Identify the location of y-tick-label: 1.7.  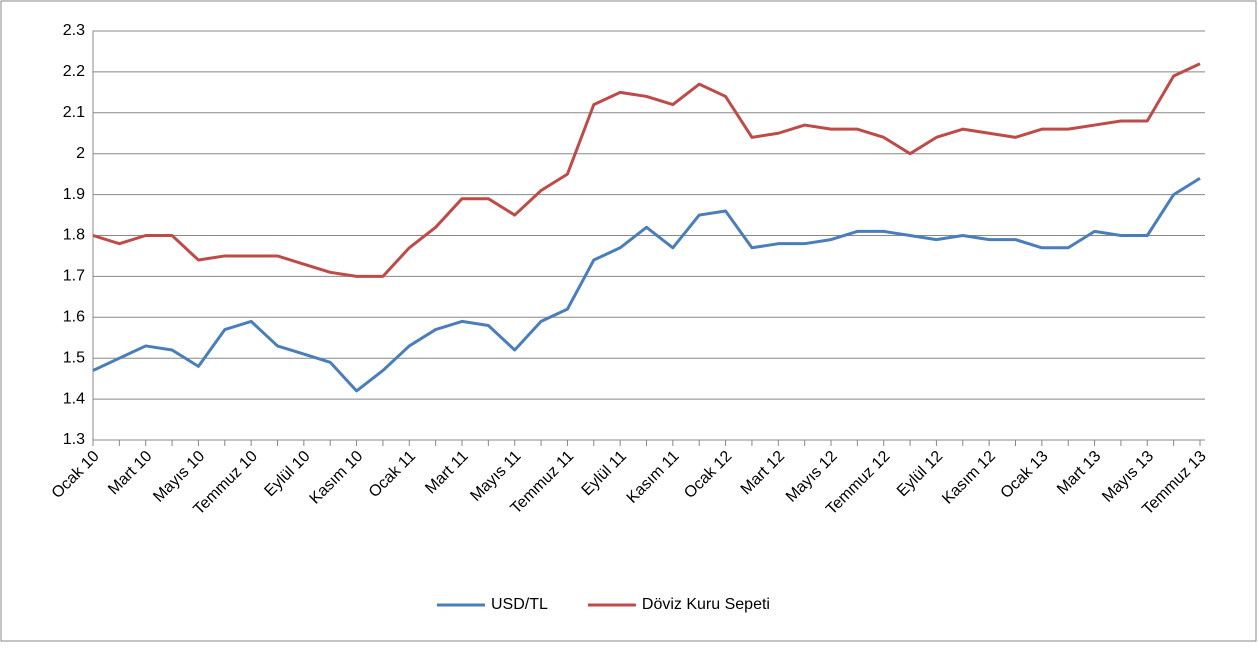
(74, 276).